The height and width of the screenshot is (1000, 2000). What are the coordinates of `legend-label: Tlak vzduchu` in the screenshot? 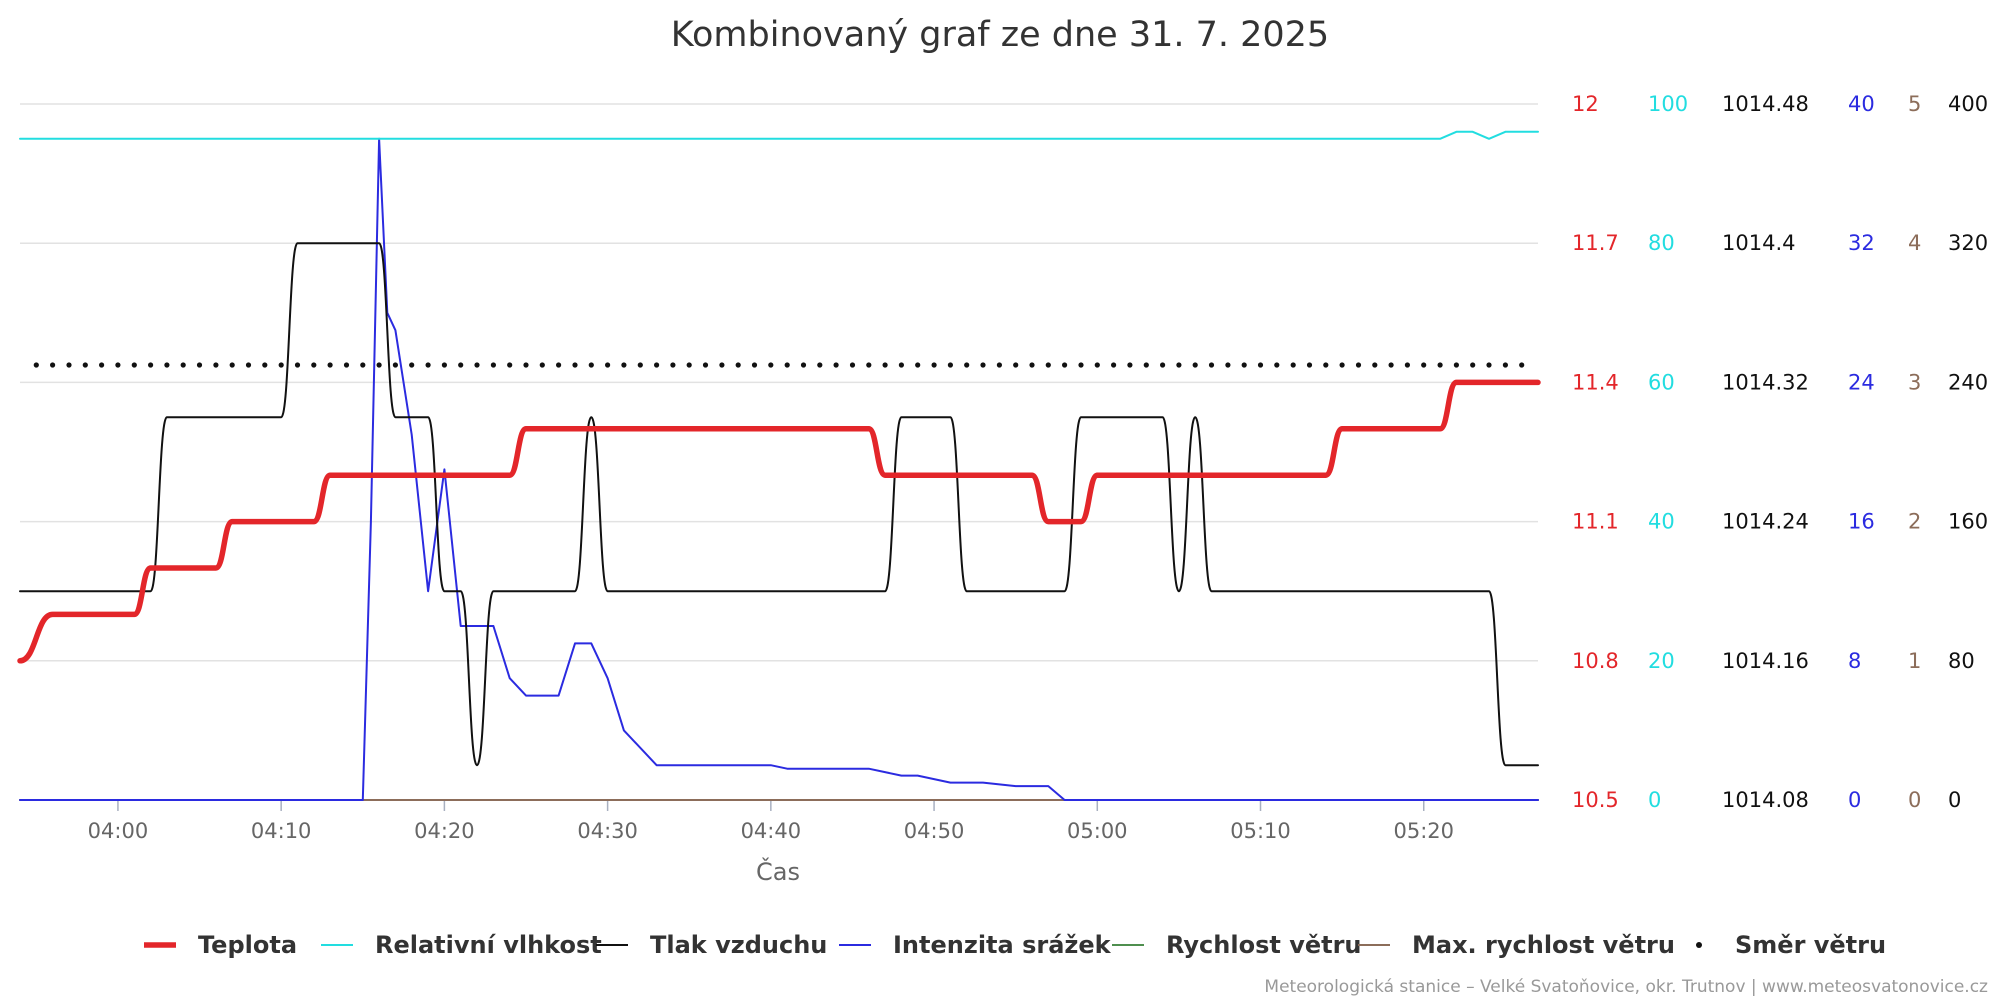 It's located at (738, 945).